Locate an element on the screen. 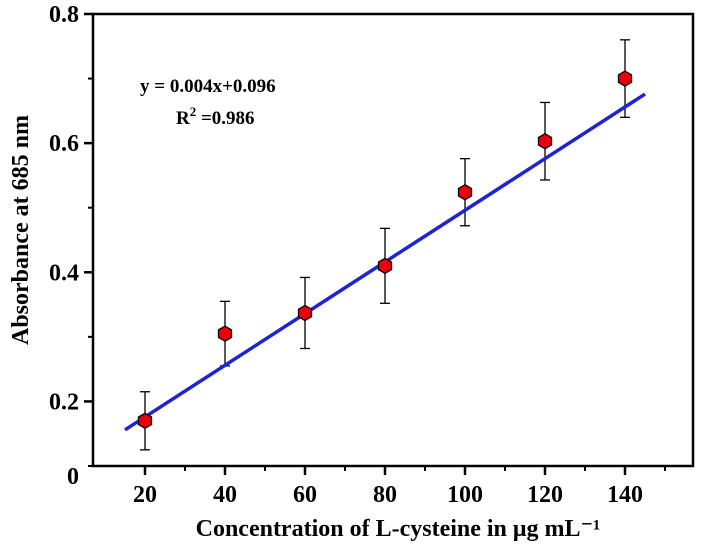  y-tick-label: 0.2 is located at coordinates (64, 402).